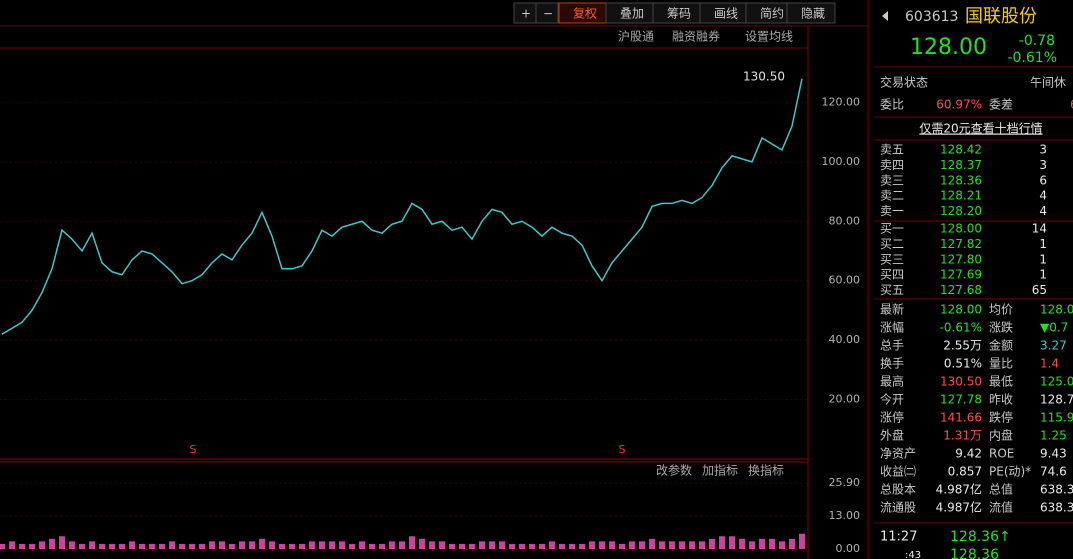  What do you see at coordinates (845, 515) in the screenshot?
I see `y-tick-label: 13.00` at bounding box center [845, 515].